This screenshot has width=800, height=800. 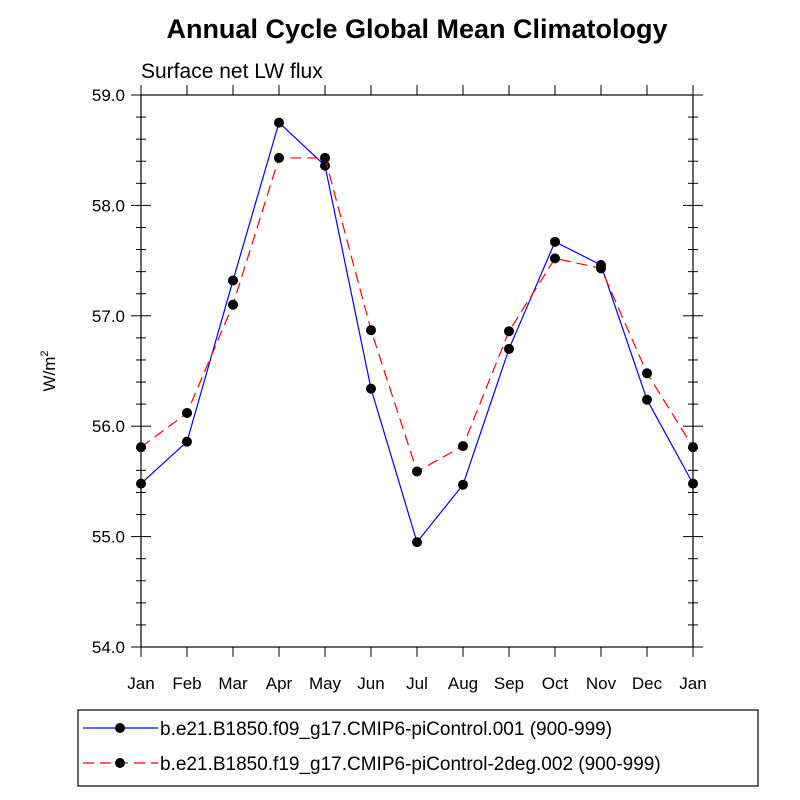 What do you see at coordinates (108, 316) in the screenshot?
I see `y-tick-label: 57.0` at bounding box center [108, 316].